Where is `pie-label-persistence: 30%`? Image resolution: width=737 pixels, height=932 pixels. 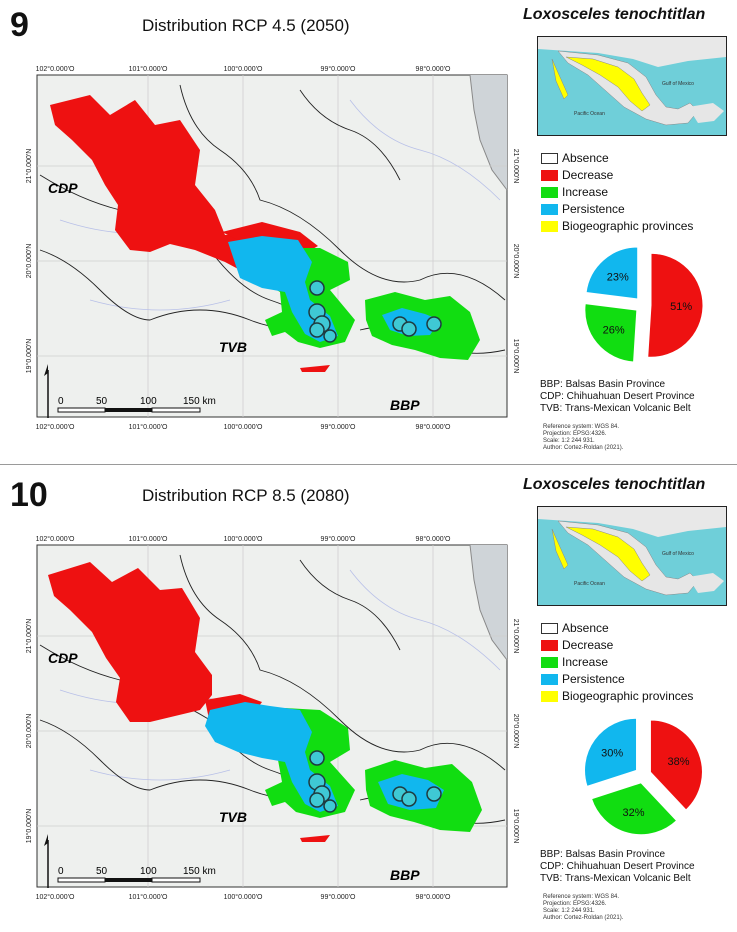 pie-label-persistence: 30% is located at coordinates (612, 754).